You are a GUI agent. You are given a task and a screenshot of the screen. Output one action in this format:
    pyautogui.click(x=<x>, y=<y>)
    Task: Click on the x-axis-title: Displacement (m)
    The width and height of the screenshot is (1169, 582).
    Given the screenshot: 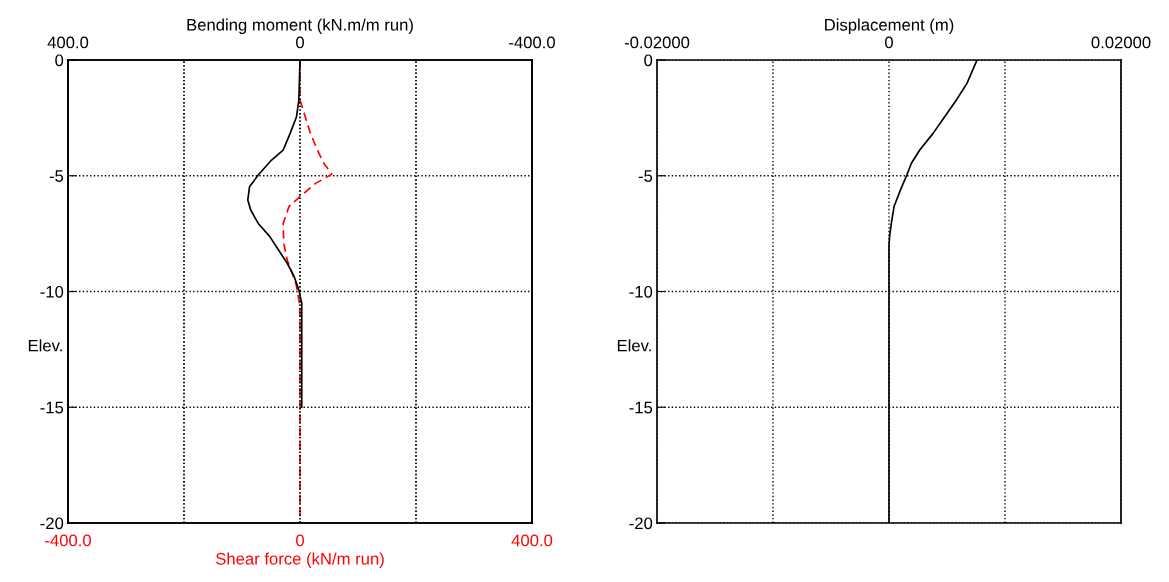 What is the action you would take?
    pyautogui.click(x=889, y=26)
    